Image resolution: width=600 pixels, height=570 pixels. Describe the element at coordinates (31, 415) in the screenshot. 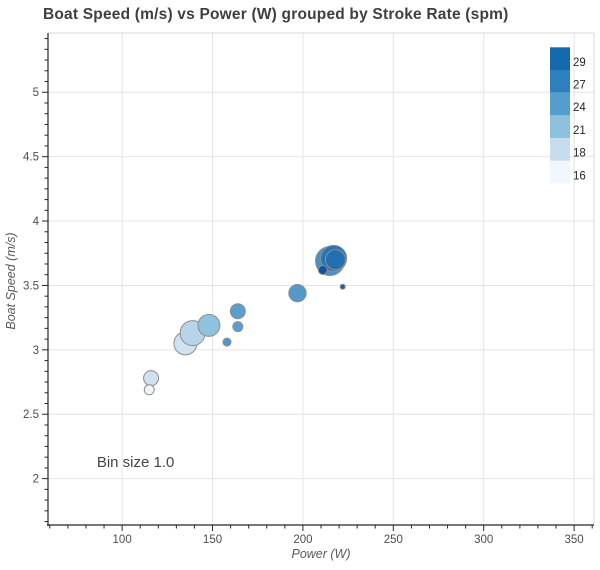

I see `y-tick-label: 2.5` at that location.